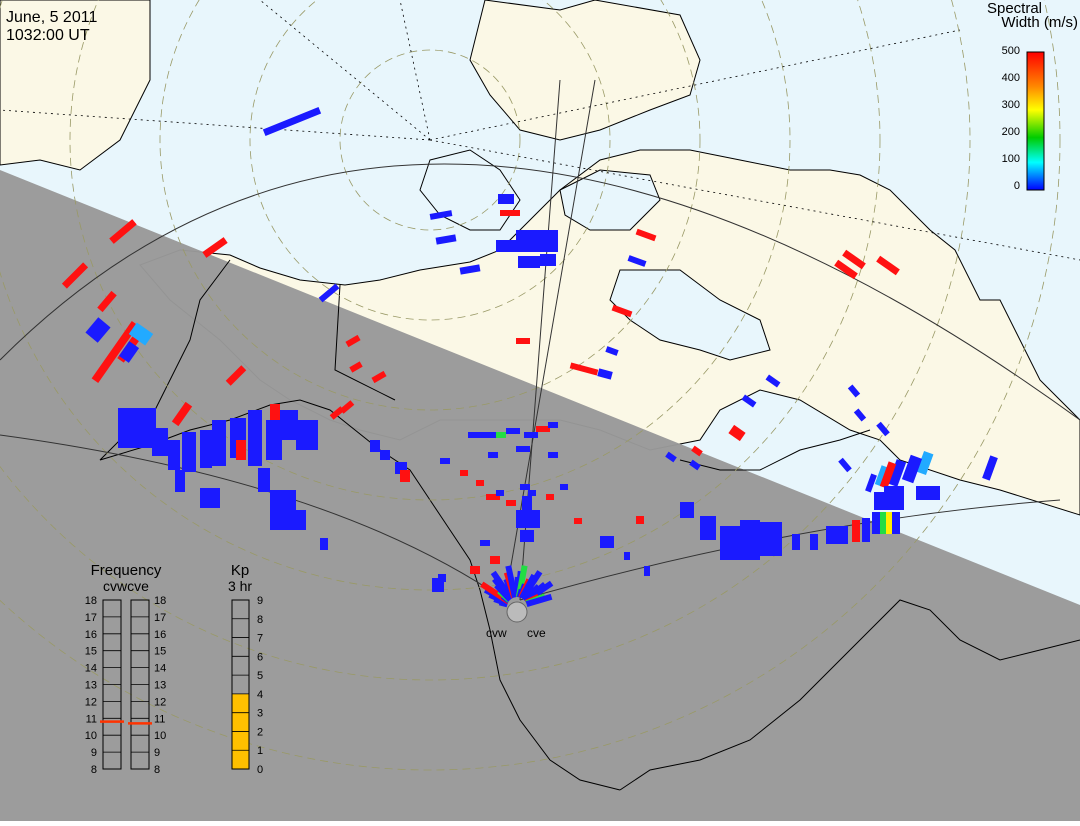 This screenshot has width=1080, height=826. I want to click on colorbar-title-line2: Width (m/s), so click(1039, 22).